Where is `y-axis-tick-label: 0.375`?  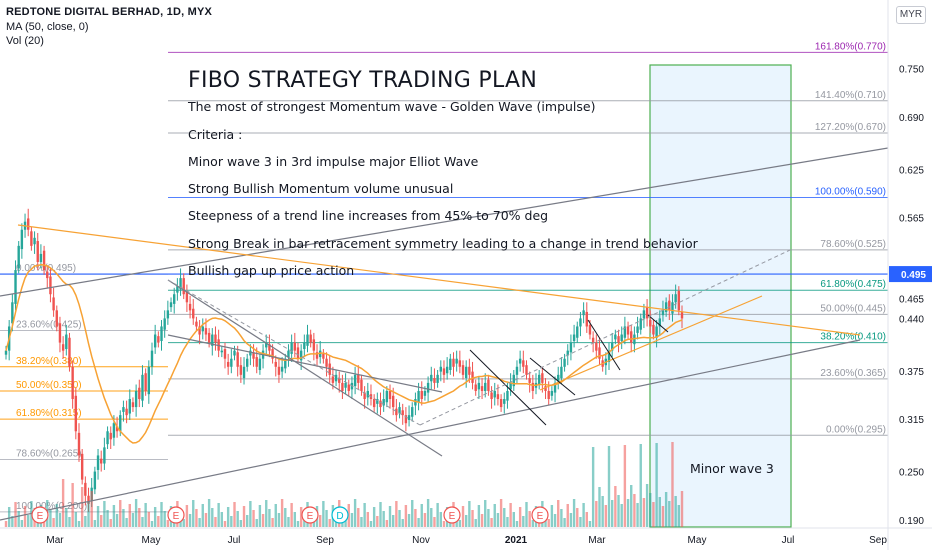
y-axis-tick-label: 0.375 is located at coordinates (911, 372).